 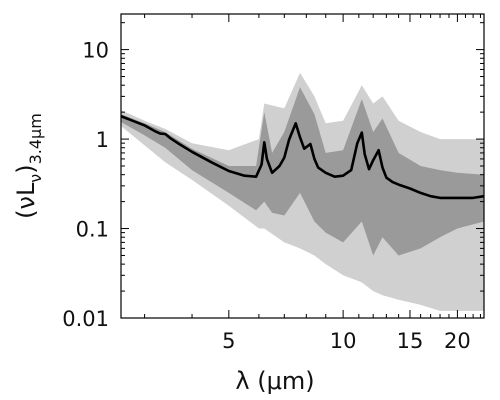 I want to click on y-tick-labels: 0.01 0.1 1 10, so click(x=85, y=185).